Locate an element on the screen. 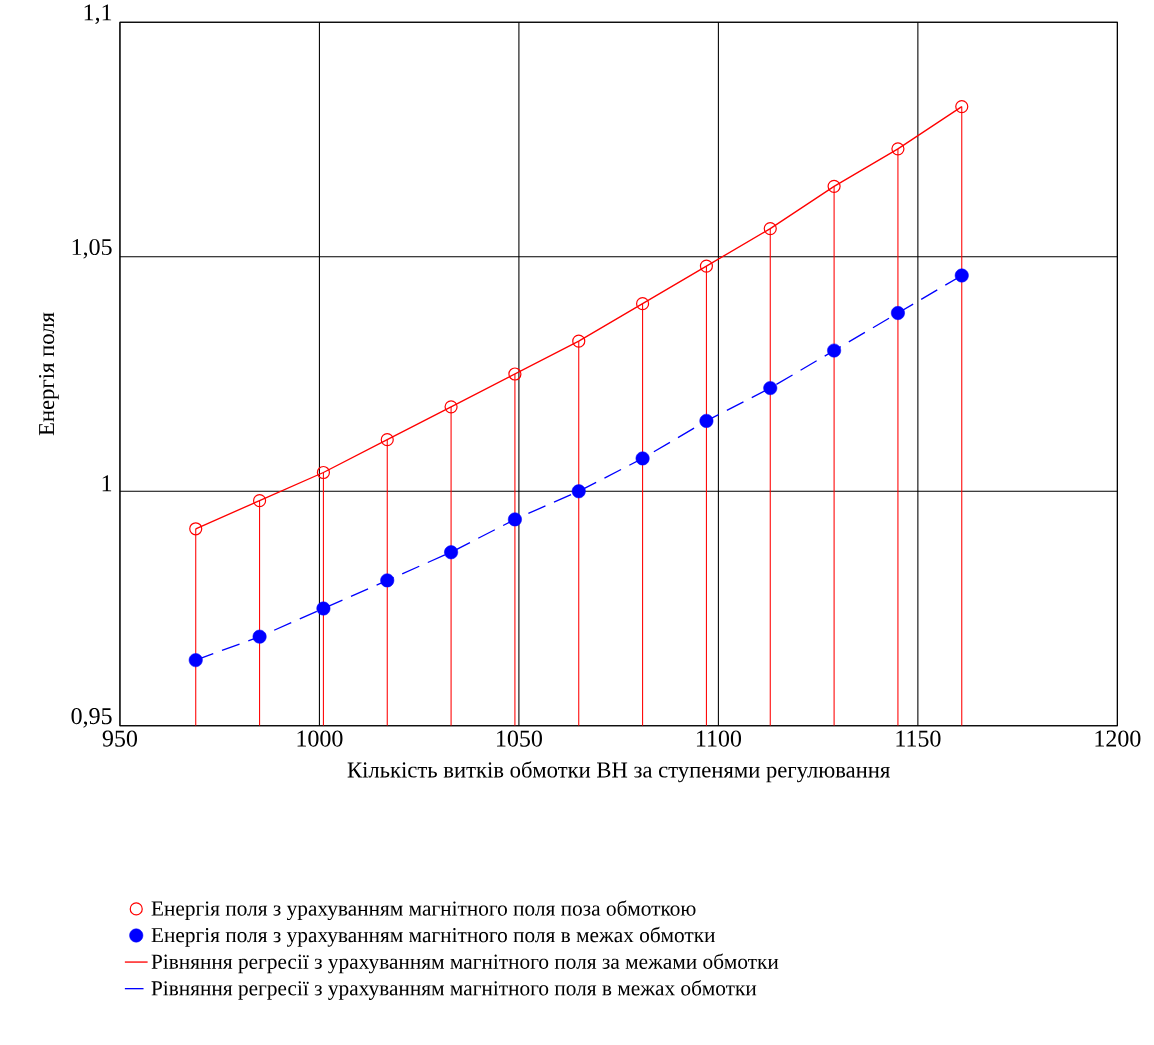  x-tick-label: 950 is located at coordinates (120, 738).